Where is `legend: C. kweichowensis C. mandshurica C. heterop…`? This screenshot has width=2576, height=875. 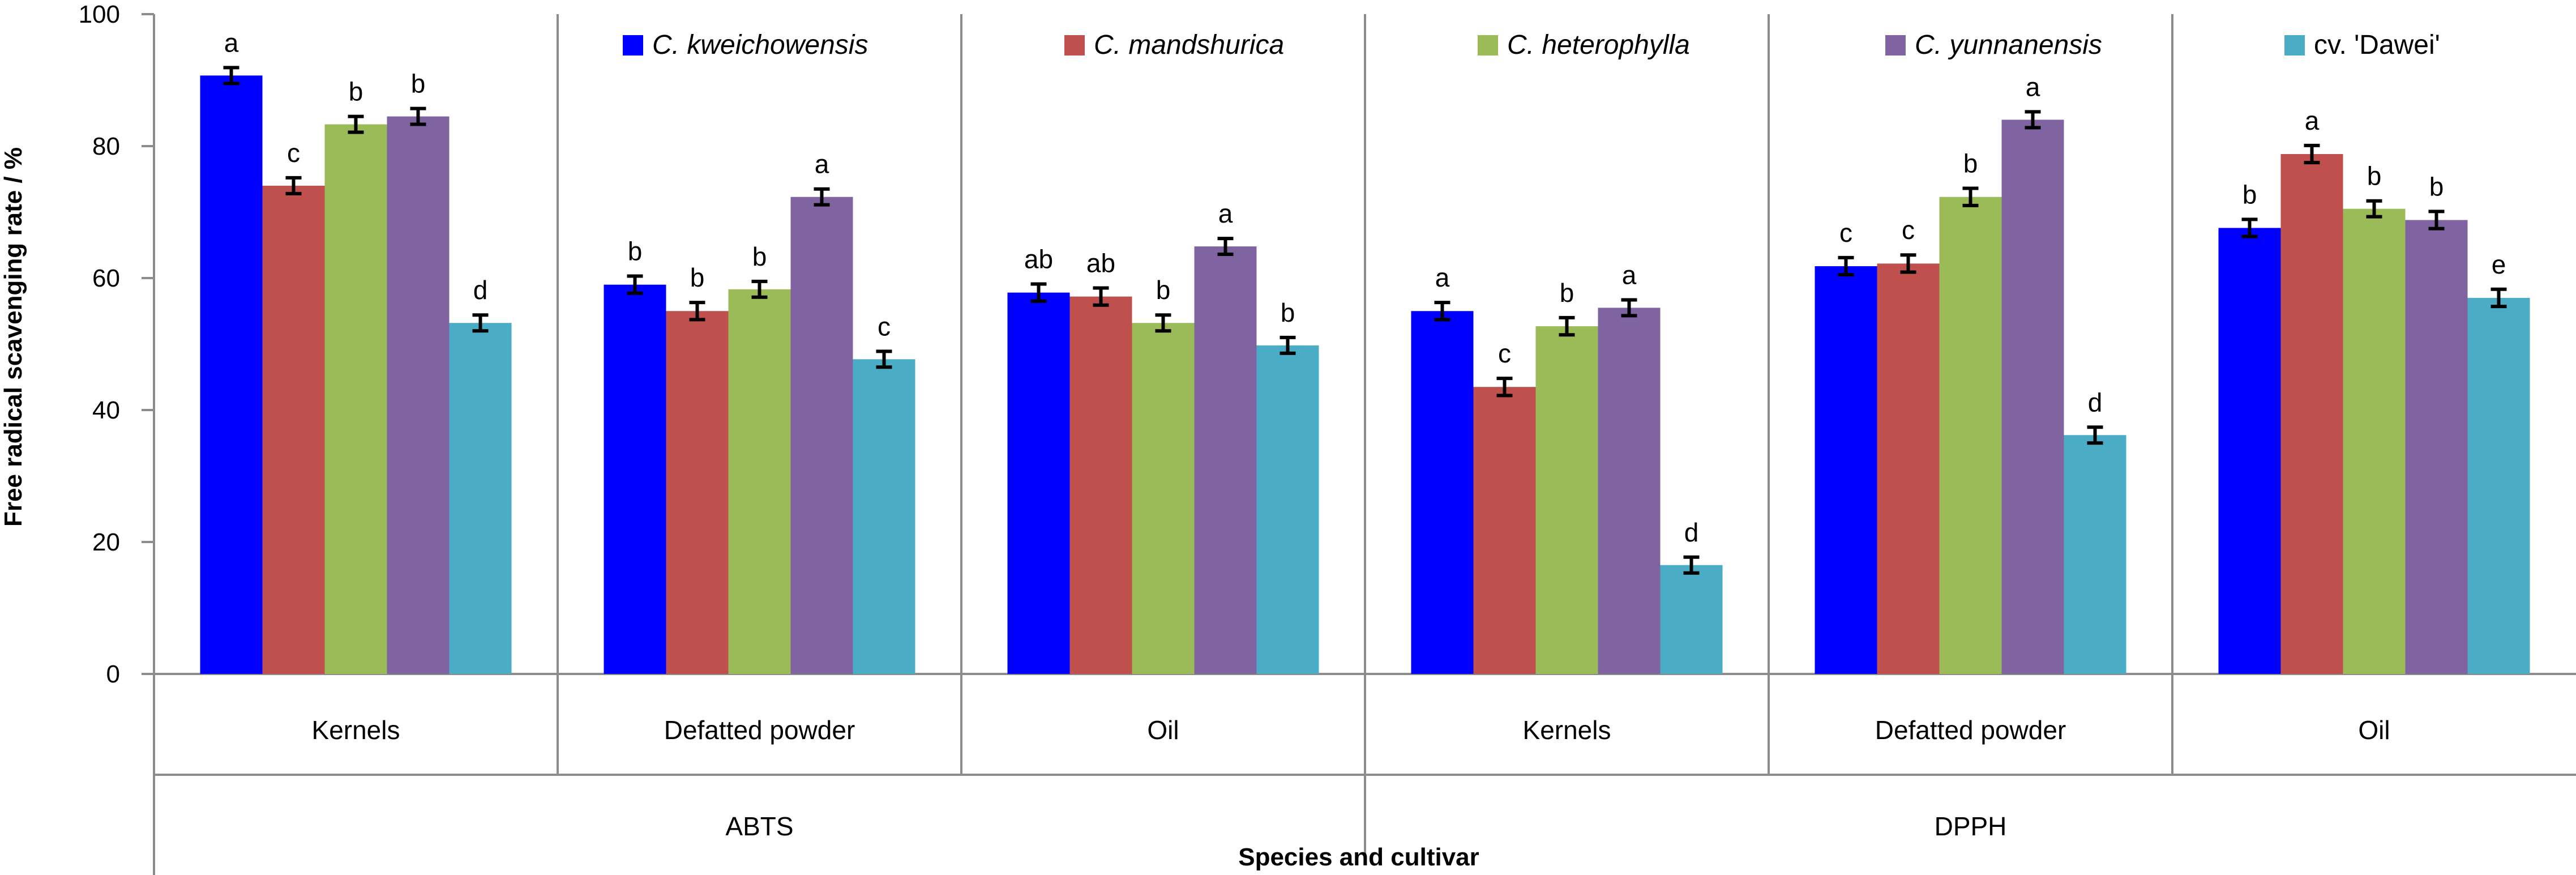 legend: C. kweichowensis C. mandshurica C. heterop… is located at coordinates (1531, 45).